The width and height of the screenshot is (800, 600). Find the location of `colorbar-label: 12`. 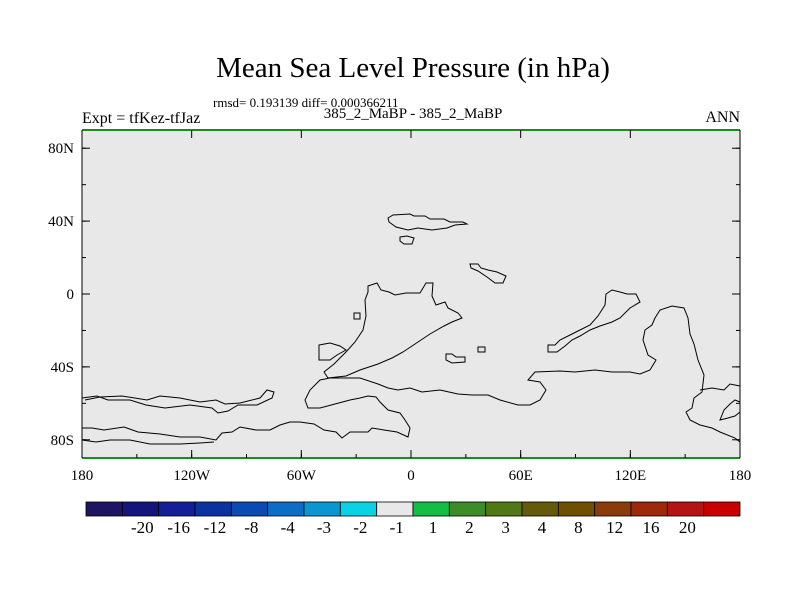

colorbar-label: 12 is located at coordinates (614, 527).